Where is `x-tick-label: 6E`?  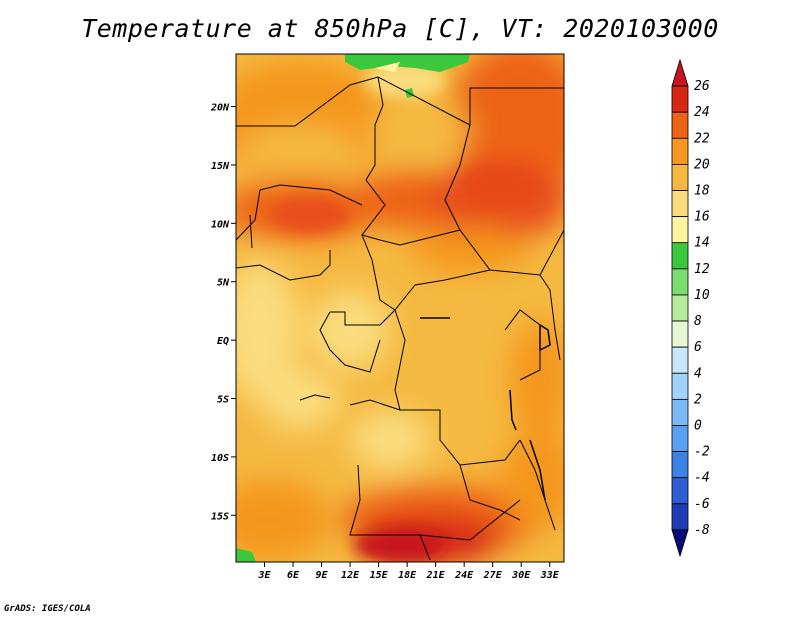 x-tick-label: 6E is located at coordinates (293, 575).